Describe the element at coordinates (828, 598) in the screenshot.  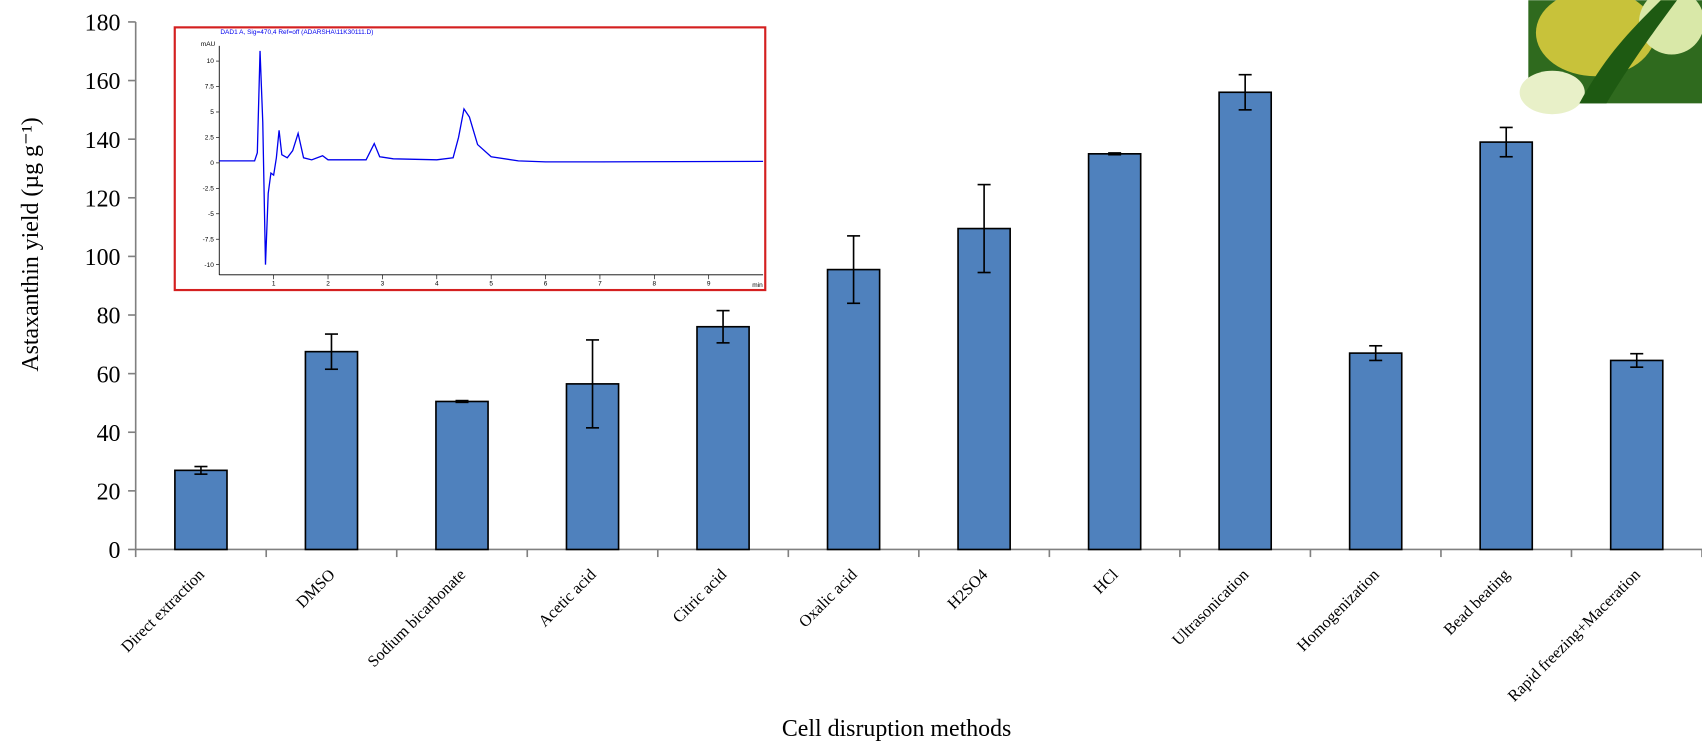
I see `x-tick-label: Oxalic acid` at that location.